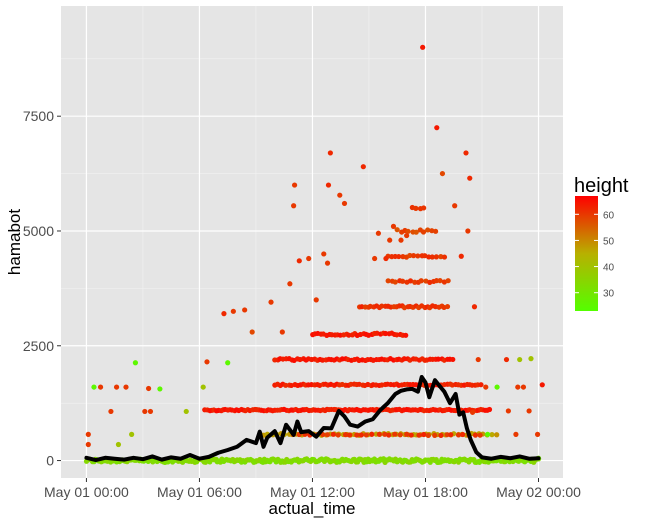 The width and height of the screenshot is (648, 521). Describe the element at coordinates (199, 492) in the screenshot. I see `x-tick-label: May 01 06:00` at that location.